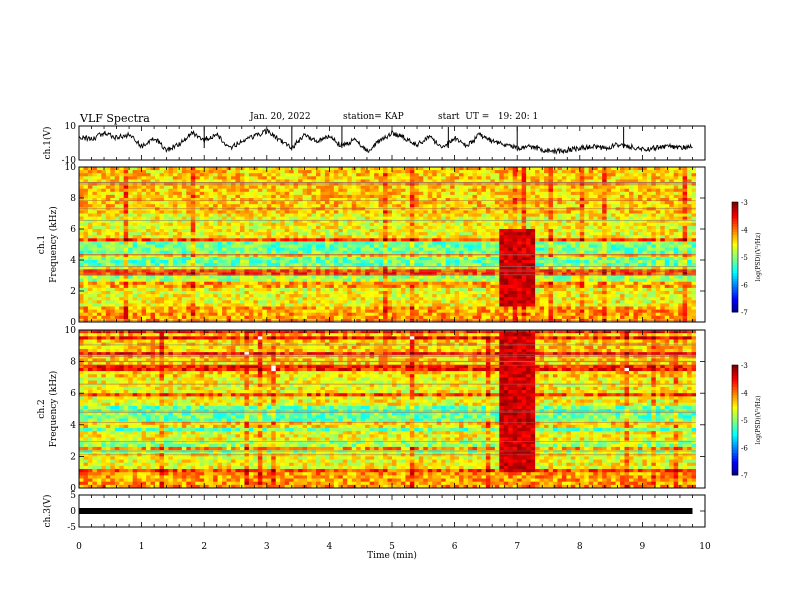  Describe the element at coordinates (744, 313) in the screenshot. I see `colorbar-tick-label: -7` at that location.